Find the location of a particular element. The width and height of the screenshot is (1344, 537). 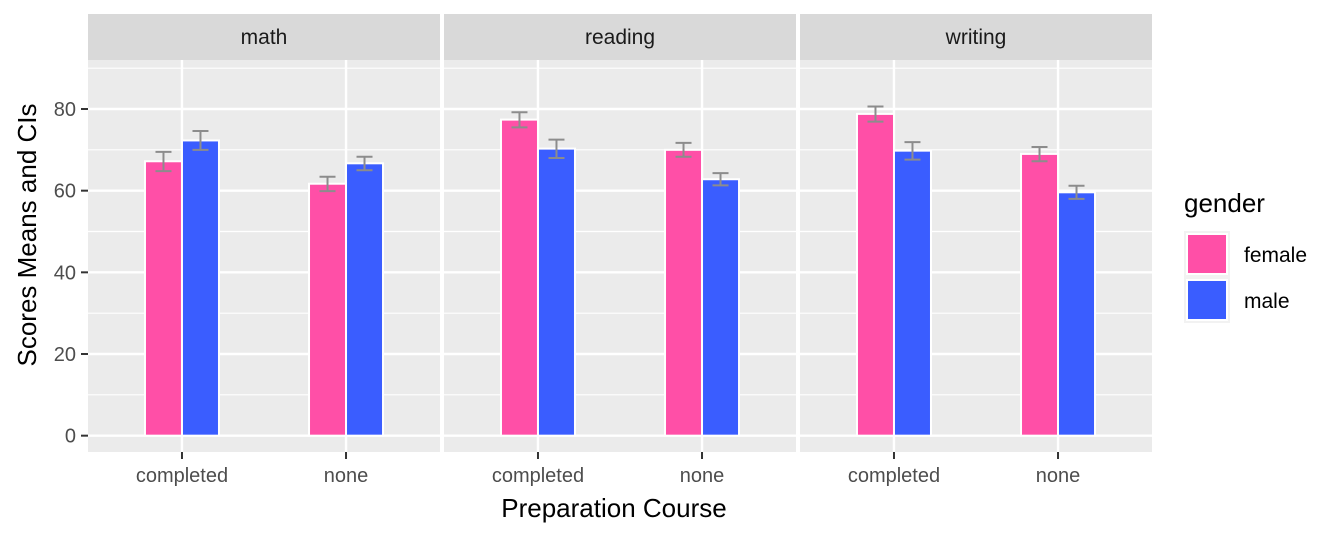

legend-key-female is located at coordinates (1207, 254).